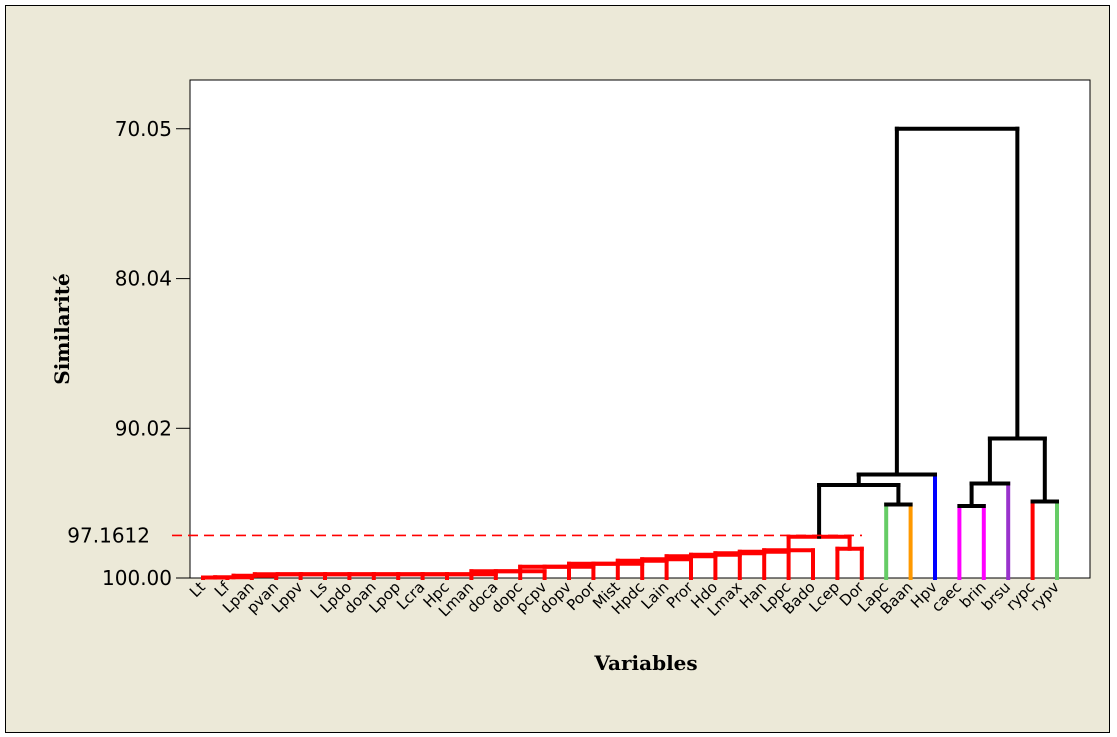 This screenshot has width=1117, height=737. What do you see at coordinates (62, 328) in the screenshot?
I see `y-axis-title: Similarité` at bounding box center [62, 328].